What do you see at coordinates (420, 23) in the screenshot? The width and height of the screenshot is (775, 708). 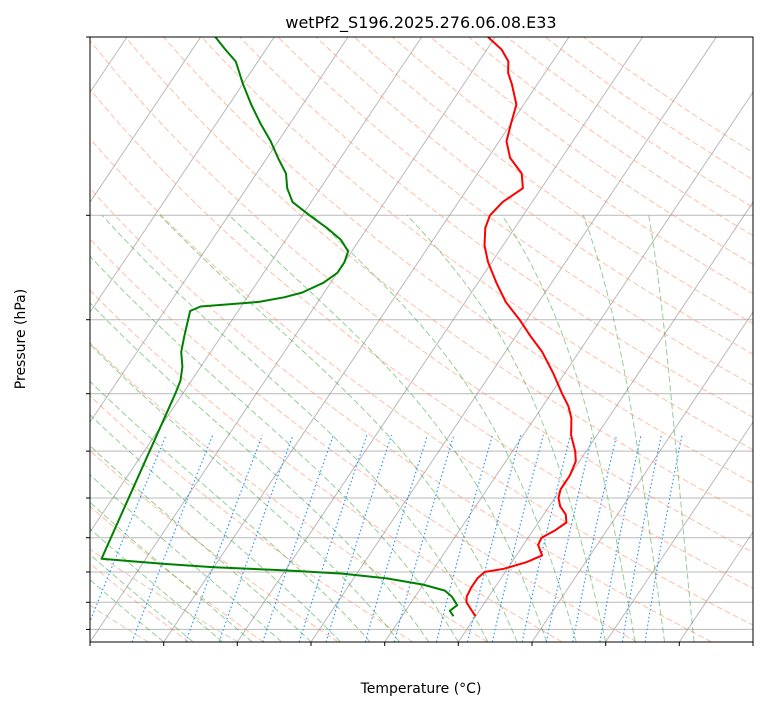 I see `chart-title: wetPf2_S196.2025.276.06.08.E33` at bounding box center [420, 23].